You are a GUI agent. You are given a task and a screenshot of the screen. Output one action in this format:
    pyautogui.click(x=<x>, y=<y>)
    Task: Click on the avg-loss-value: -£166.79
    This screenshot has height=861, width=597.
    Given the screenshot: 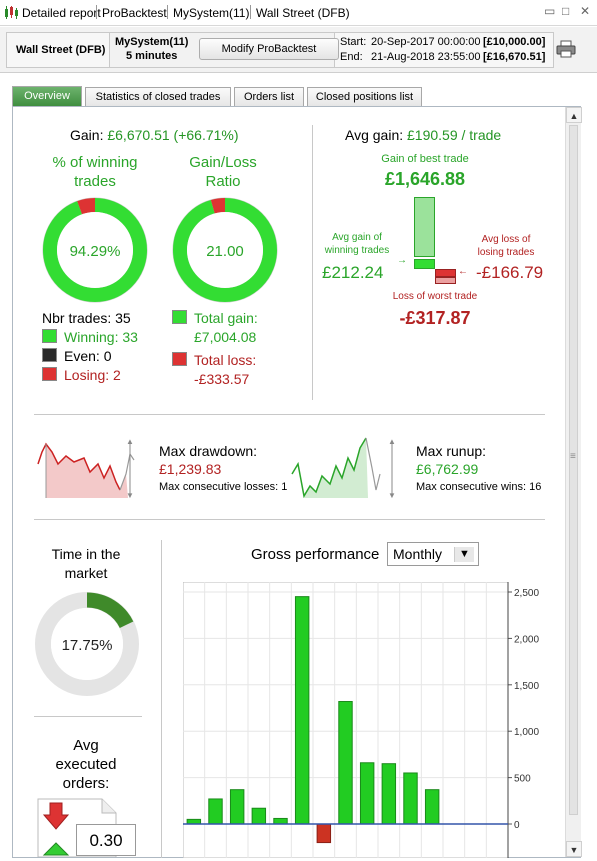 What is the action you would take?
    pyautogui.click(x=510, y=272)
    